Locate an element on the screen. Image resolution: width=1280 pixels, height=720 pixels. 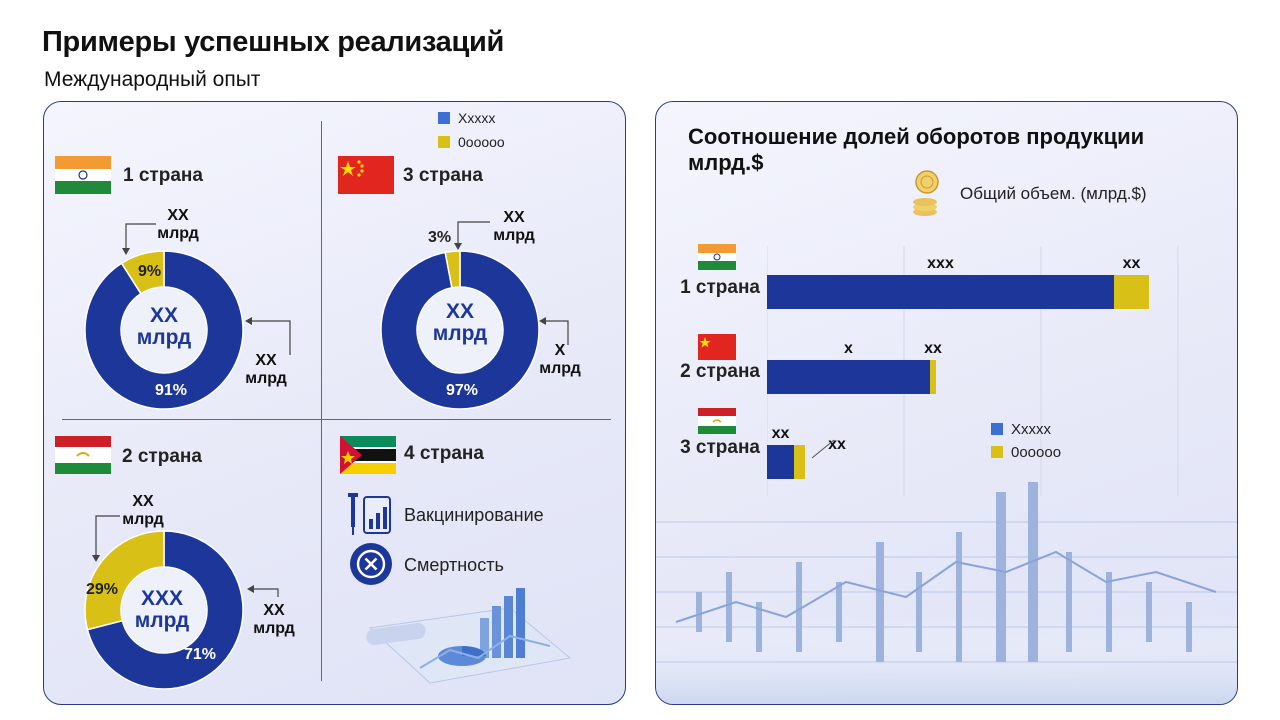
page-subtitle: Международный опыт is located at coordinates (152, 79).